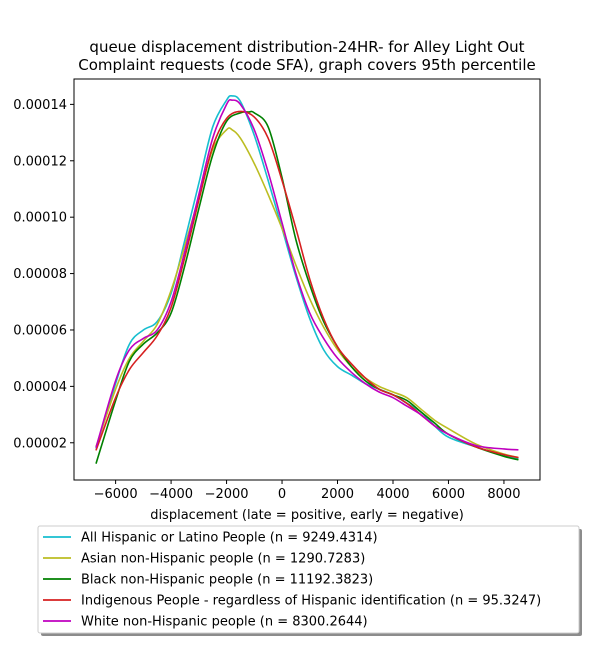 Image resolution: width=600 pixels, height=650 pixels. Describe the element at coordinates (40, 218) in the screenshot. I see `y-tick-label-4: 0.00010` at that location.